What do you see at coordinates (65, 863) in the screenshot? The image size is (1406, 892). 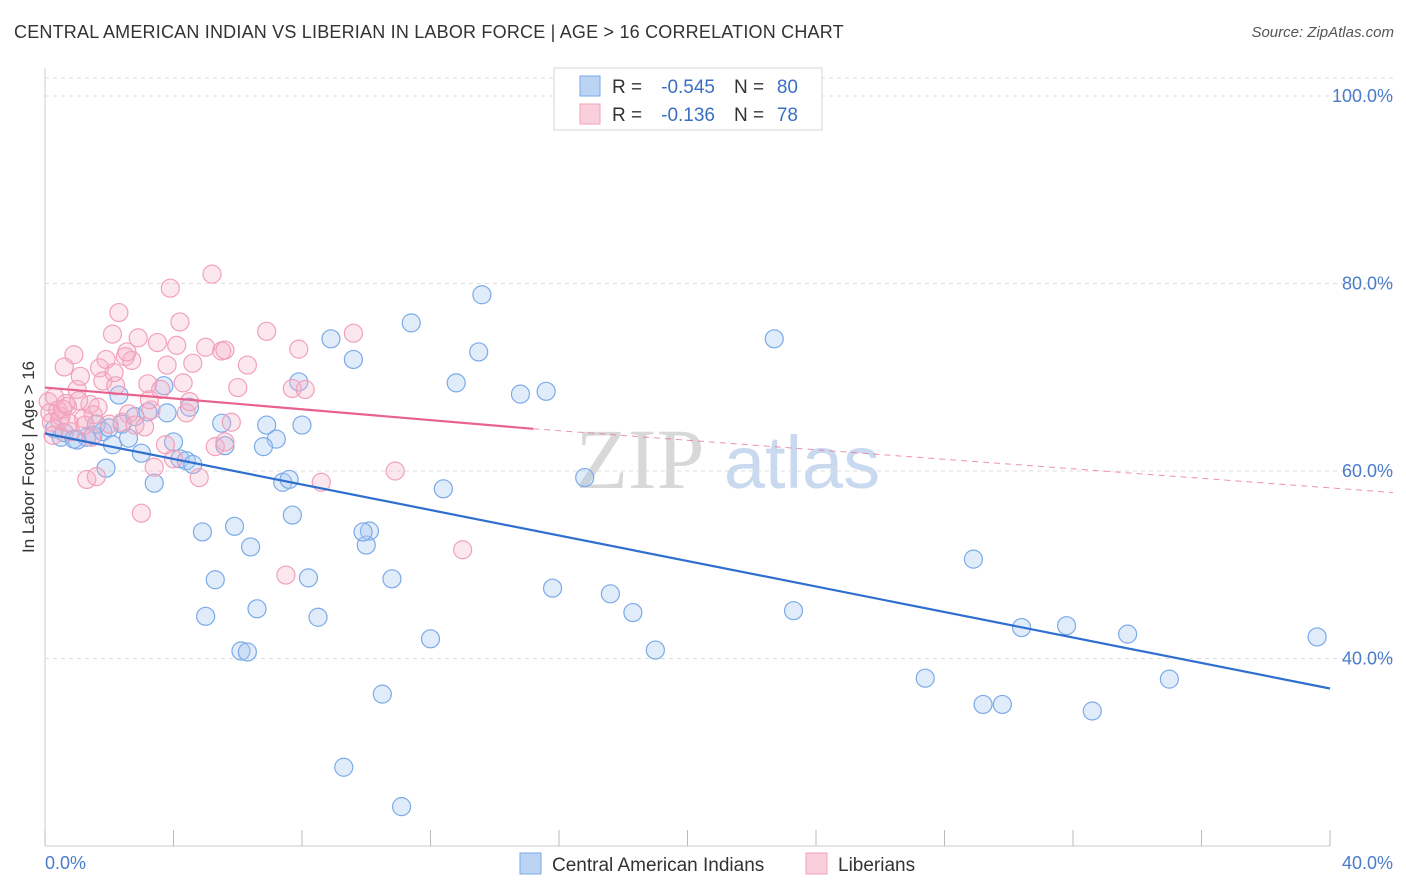 I see `x-tick-label-min: 0.0%` at bounding box center [65, 863].